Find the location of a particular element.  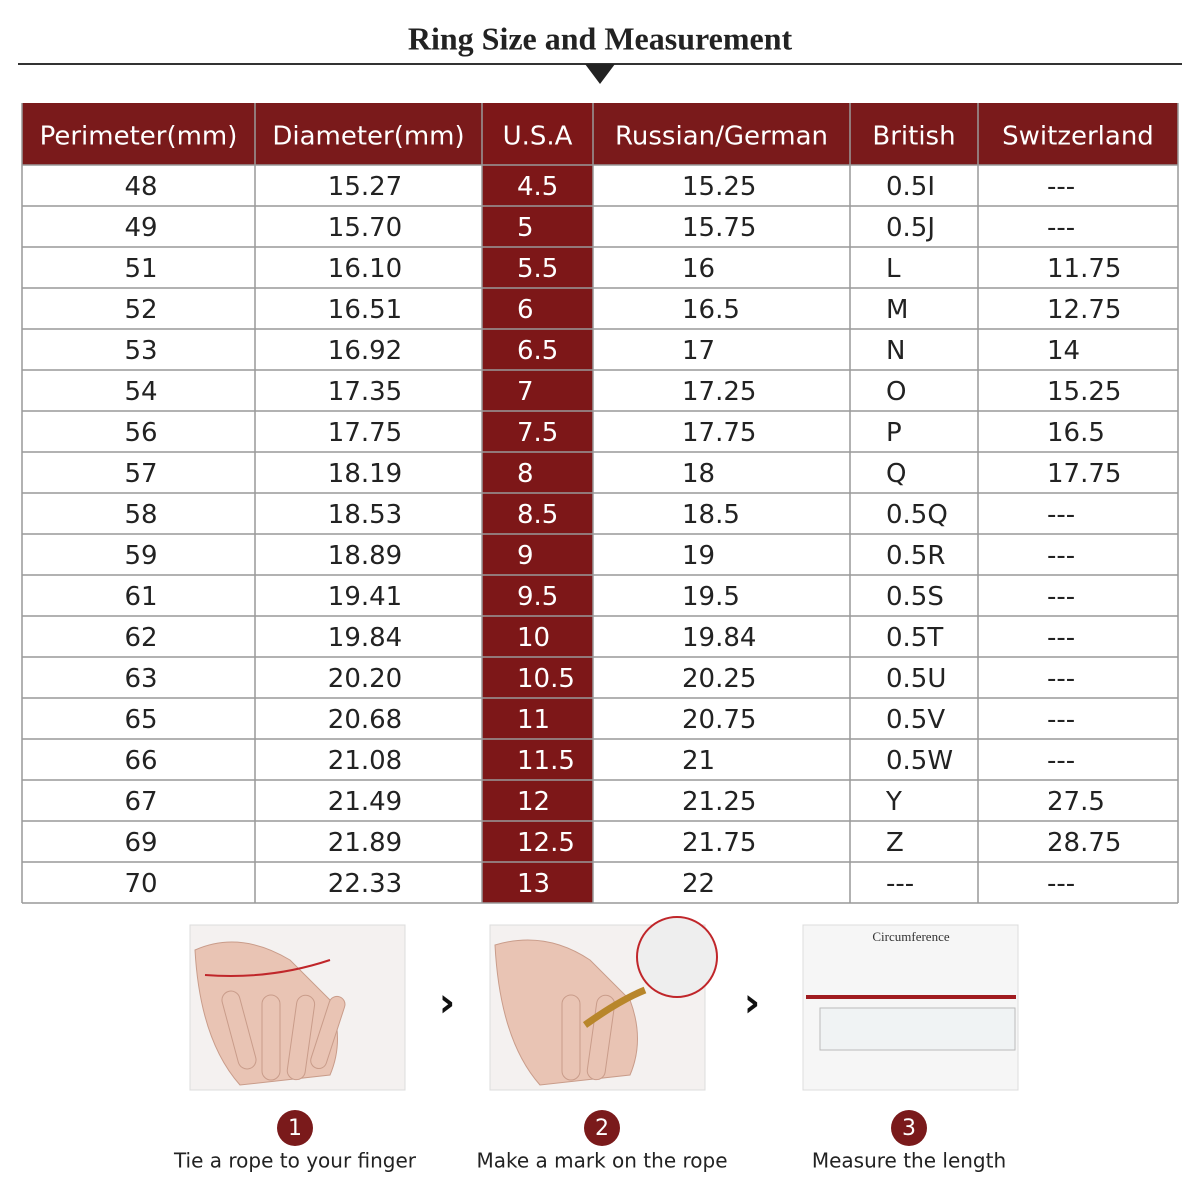

cell: 49 is located at coordinates (140, 228).